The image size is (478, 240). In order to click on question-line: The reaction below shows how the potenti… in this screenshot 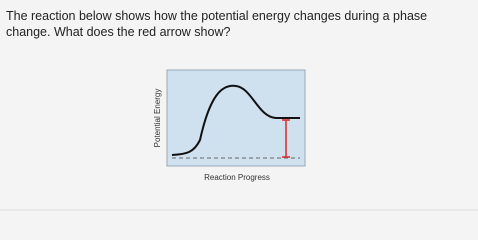, I will do `click(217, 16)`.